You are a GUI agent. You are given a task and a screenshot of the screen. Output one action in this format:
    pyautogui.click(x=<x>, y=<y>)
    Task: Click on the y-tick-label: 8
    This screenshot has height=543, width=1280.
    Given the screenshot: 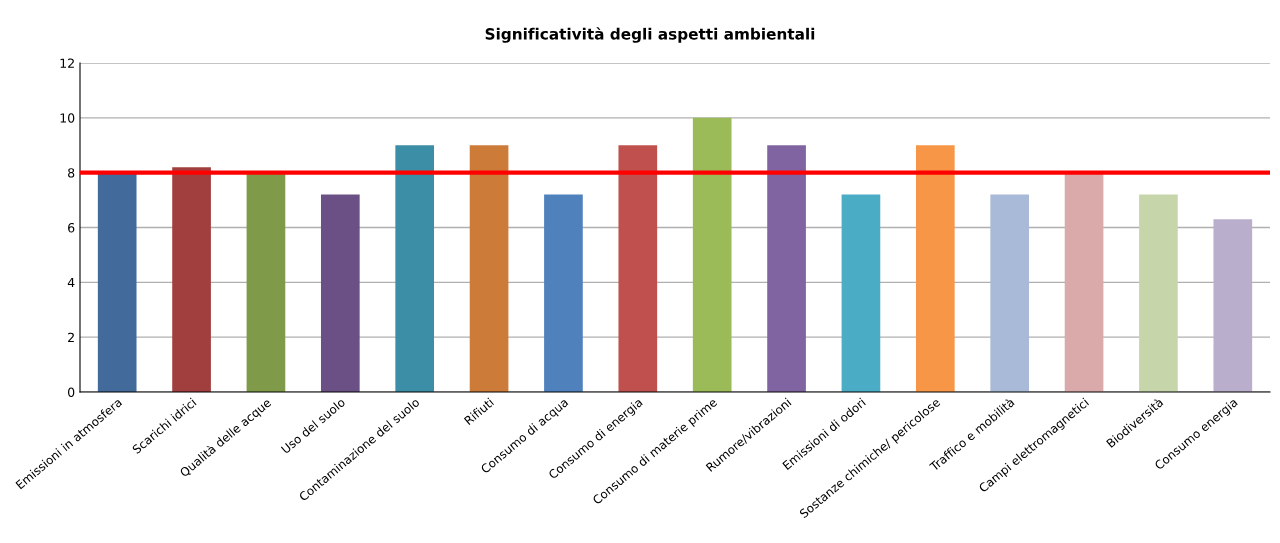 What is the action you would take?
    pyautogui.click(x=71, y=173)
    